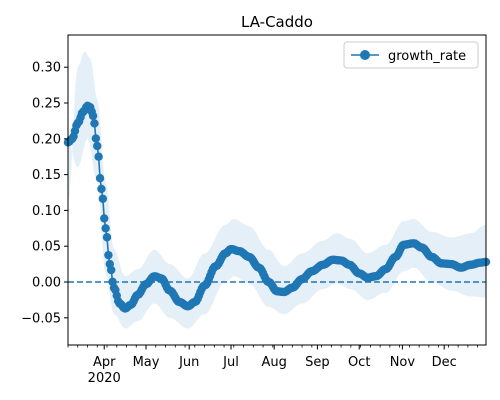  Describe the element at coordinates (444, 362) in the screenshot. I see `x-tick-label: Dec` at that location.